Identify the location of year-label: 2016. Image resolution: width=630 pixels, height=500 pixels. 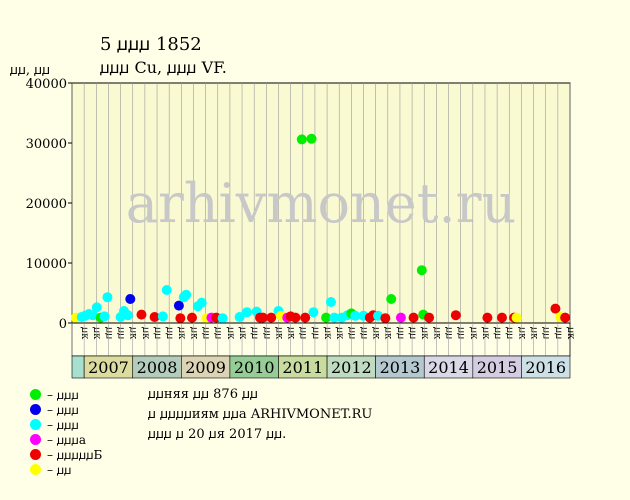
(545, 367).